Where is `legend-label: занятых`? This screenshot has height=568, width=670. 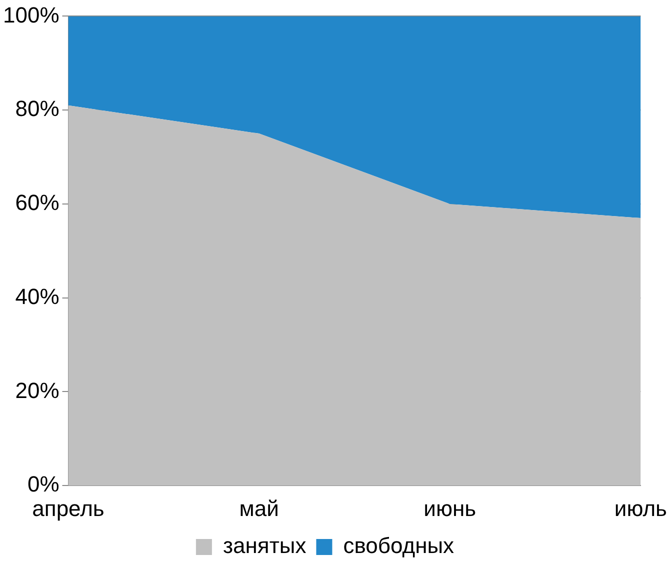
legend-label: занятых is located at coordinates (264, 545).